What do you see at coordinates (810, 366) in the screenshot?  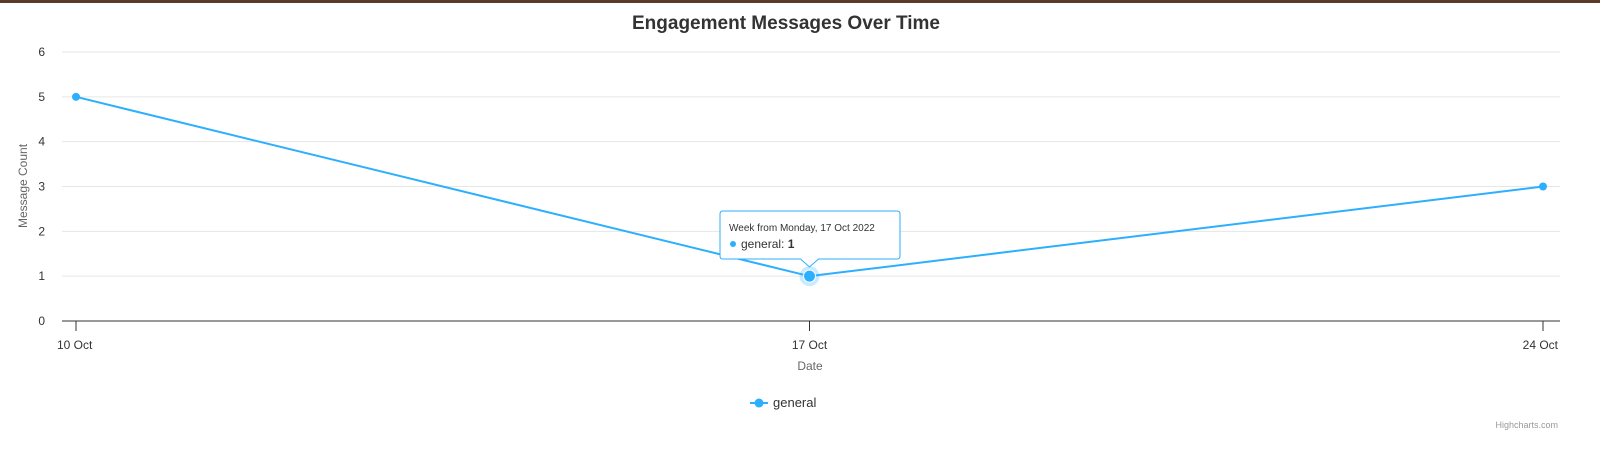 I see `x-axis-title: Date` at bounding box center [810, 366].